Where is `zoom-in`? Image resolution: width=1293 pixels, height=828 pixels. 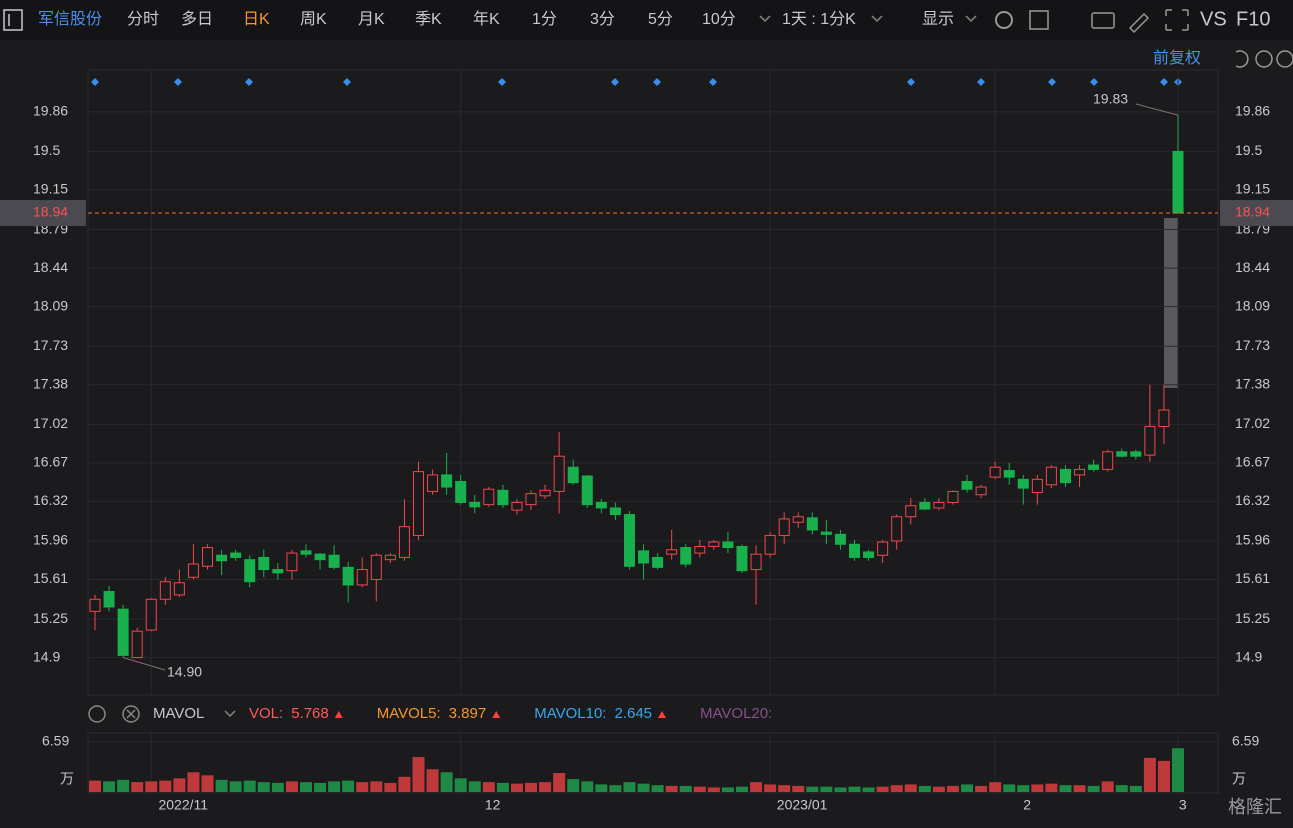
zoom-in is located at coordinates (1284, 59).